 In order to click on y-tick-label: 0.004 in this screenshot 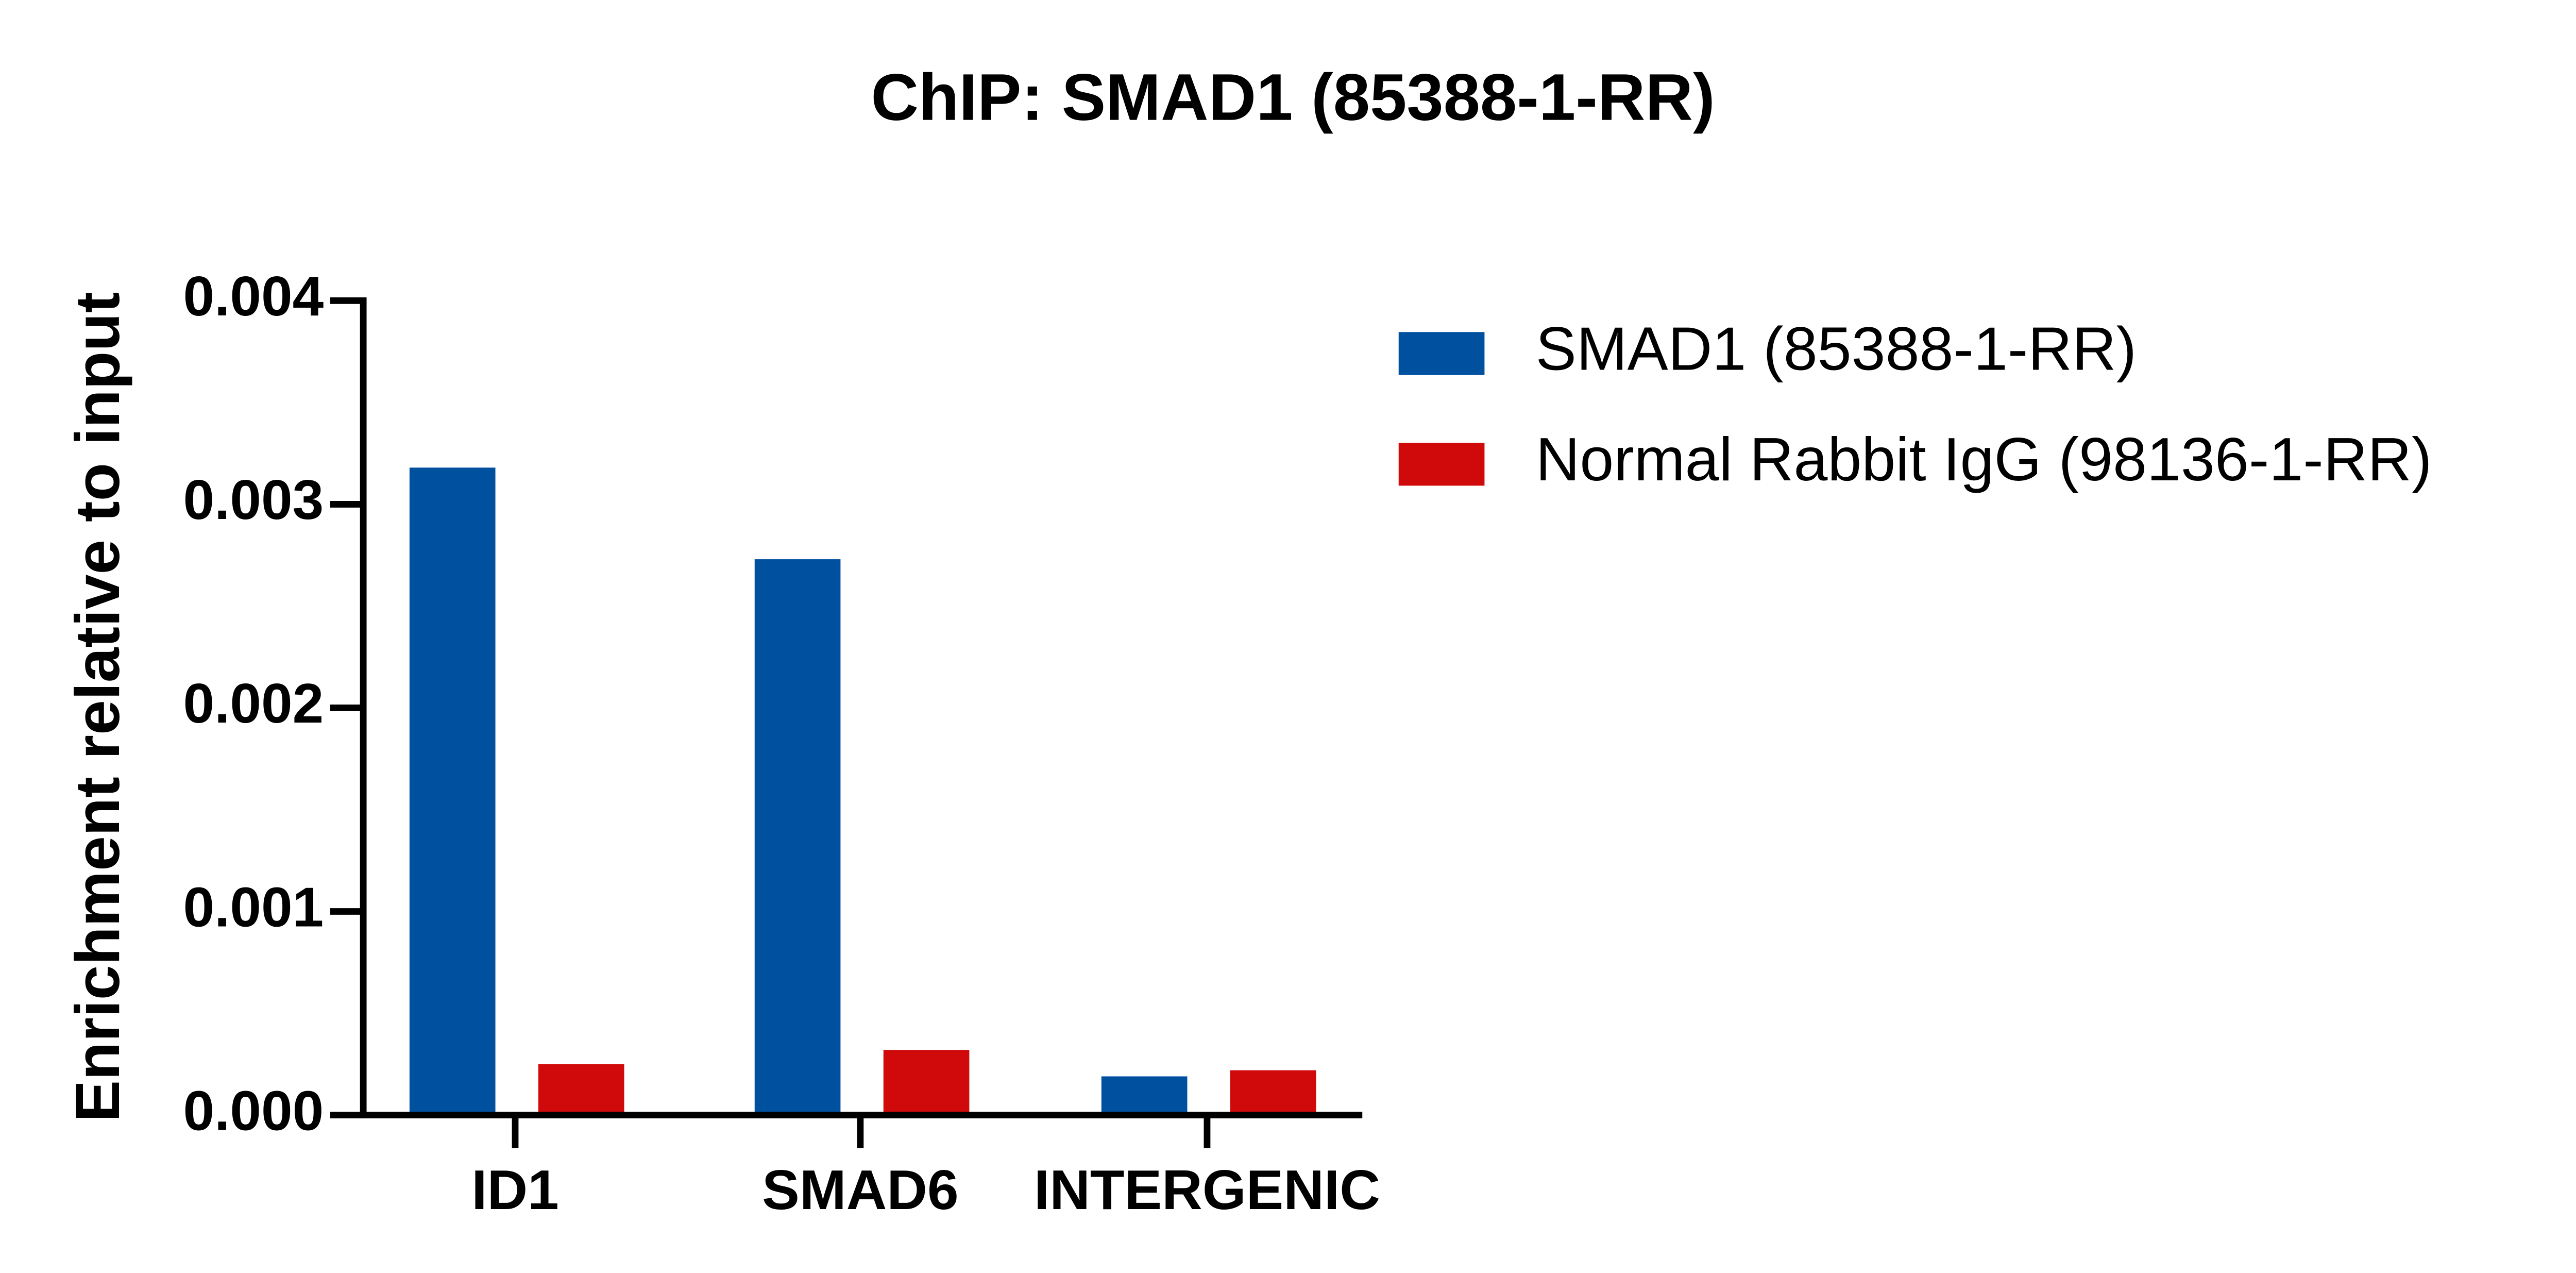, I will do `click(253, 296)`.